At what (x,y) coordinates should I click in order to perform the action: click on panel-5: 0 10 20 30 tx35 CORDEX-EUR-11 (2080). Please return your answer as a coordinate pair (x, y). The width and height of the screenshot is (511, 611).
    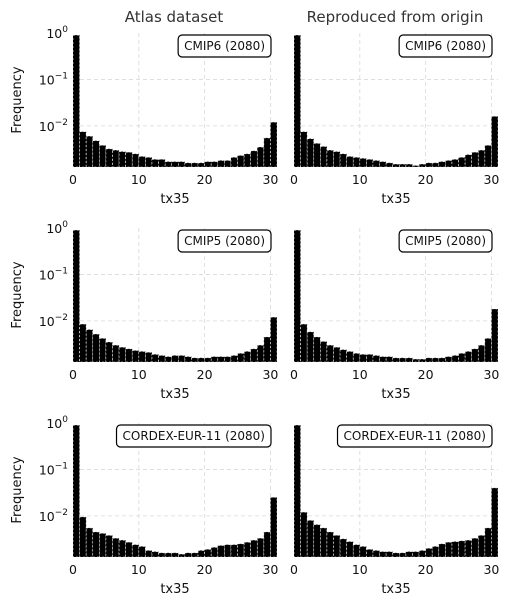
    Looking at the image, I should click on (394, 510).